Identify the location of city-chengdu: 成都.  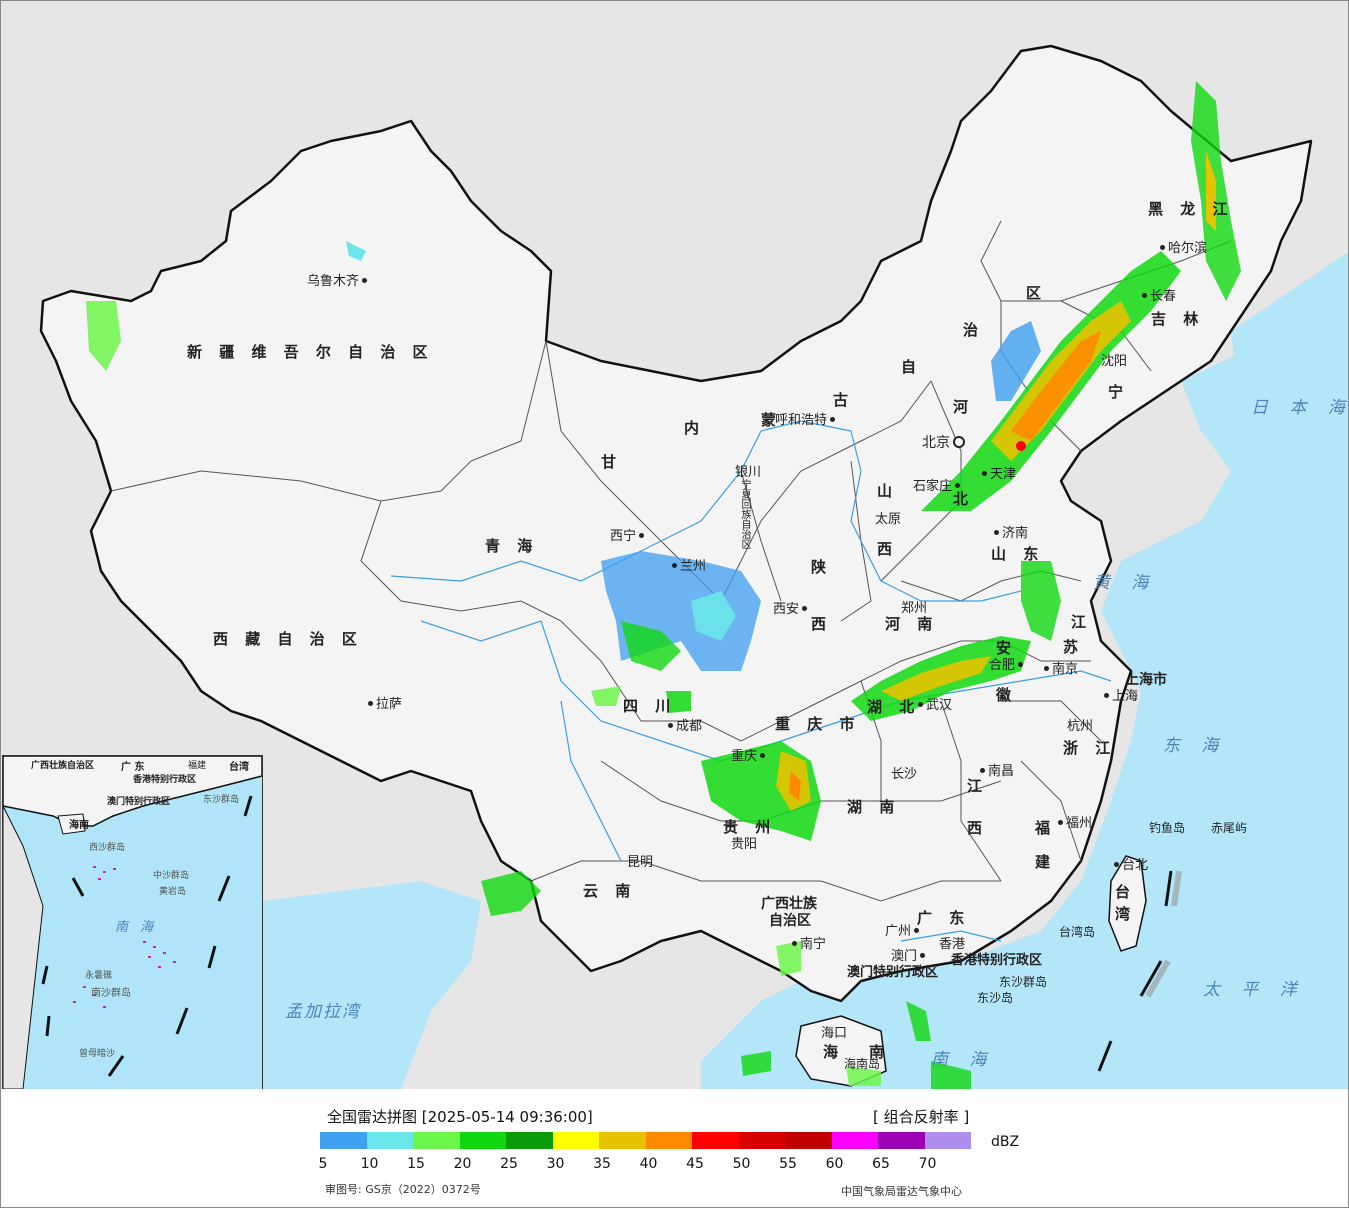
(683, 724).